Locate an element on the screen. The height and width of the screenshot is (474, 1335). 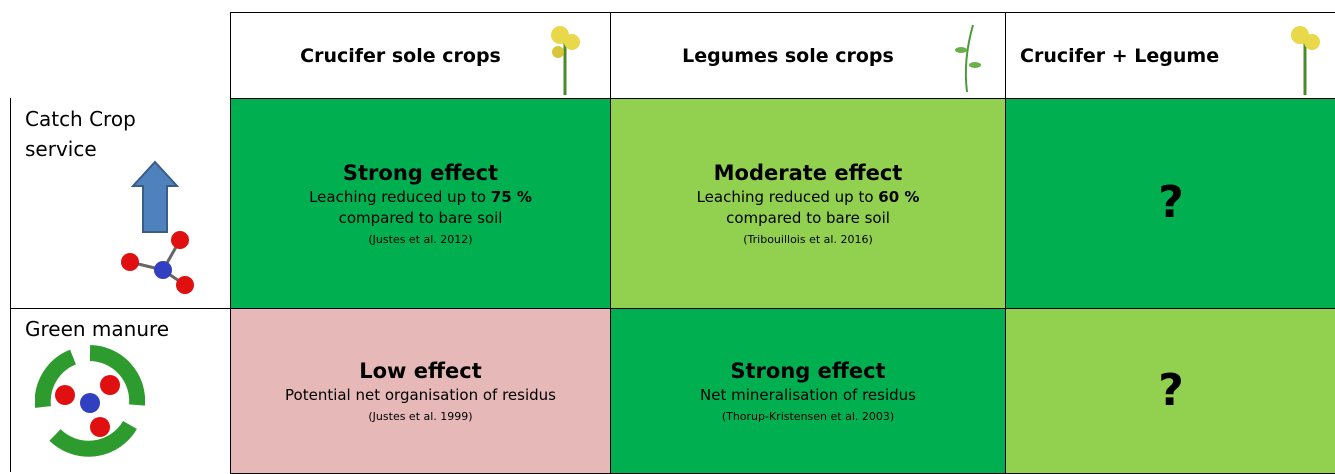
column-label: Legumes sole crops is located at coordinates (788, 55).